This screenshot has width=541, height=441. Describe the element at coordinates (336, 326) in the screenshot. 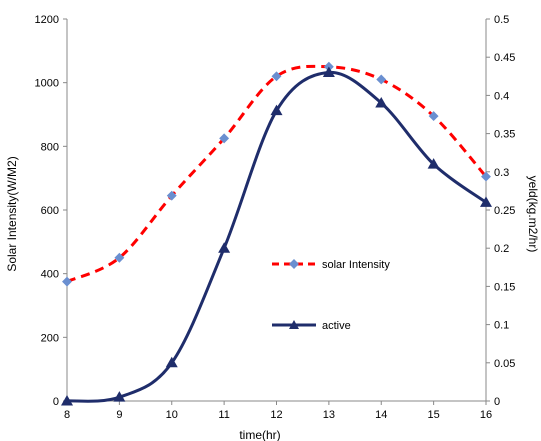

I see `legend-label-active: active` at that location.